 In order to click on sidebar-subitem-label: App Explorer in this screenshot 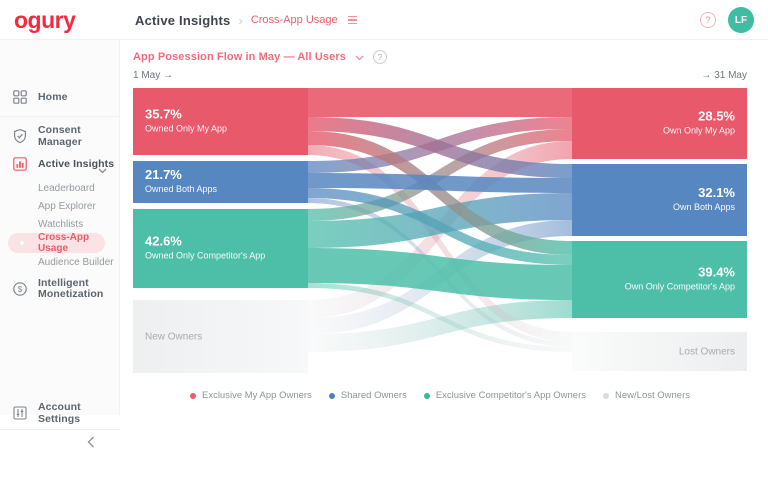, I will do `click(67, 206)`.